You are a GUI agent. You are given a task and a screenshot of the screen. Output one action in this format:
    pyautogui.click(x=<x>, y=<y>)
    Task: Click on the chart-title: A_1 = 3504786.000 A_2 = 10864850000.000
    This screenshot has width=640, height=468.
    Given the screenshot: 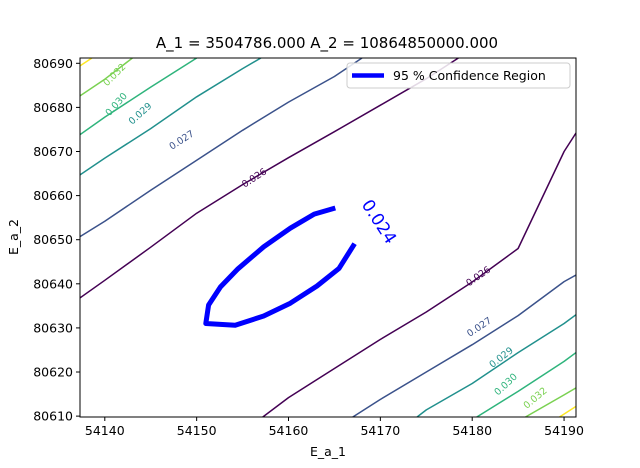 What is the action you would take?
    pyautogui.click(x=327, y=43)
    